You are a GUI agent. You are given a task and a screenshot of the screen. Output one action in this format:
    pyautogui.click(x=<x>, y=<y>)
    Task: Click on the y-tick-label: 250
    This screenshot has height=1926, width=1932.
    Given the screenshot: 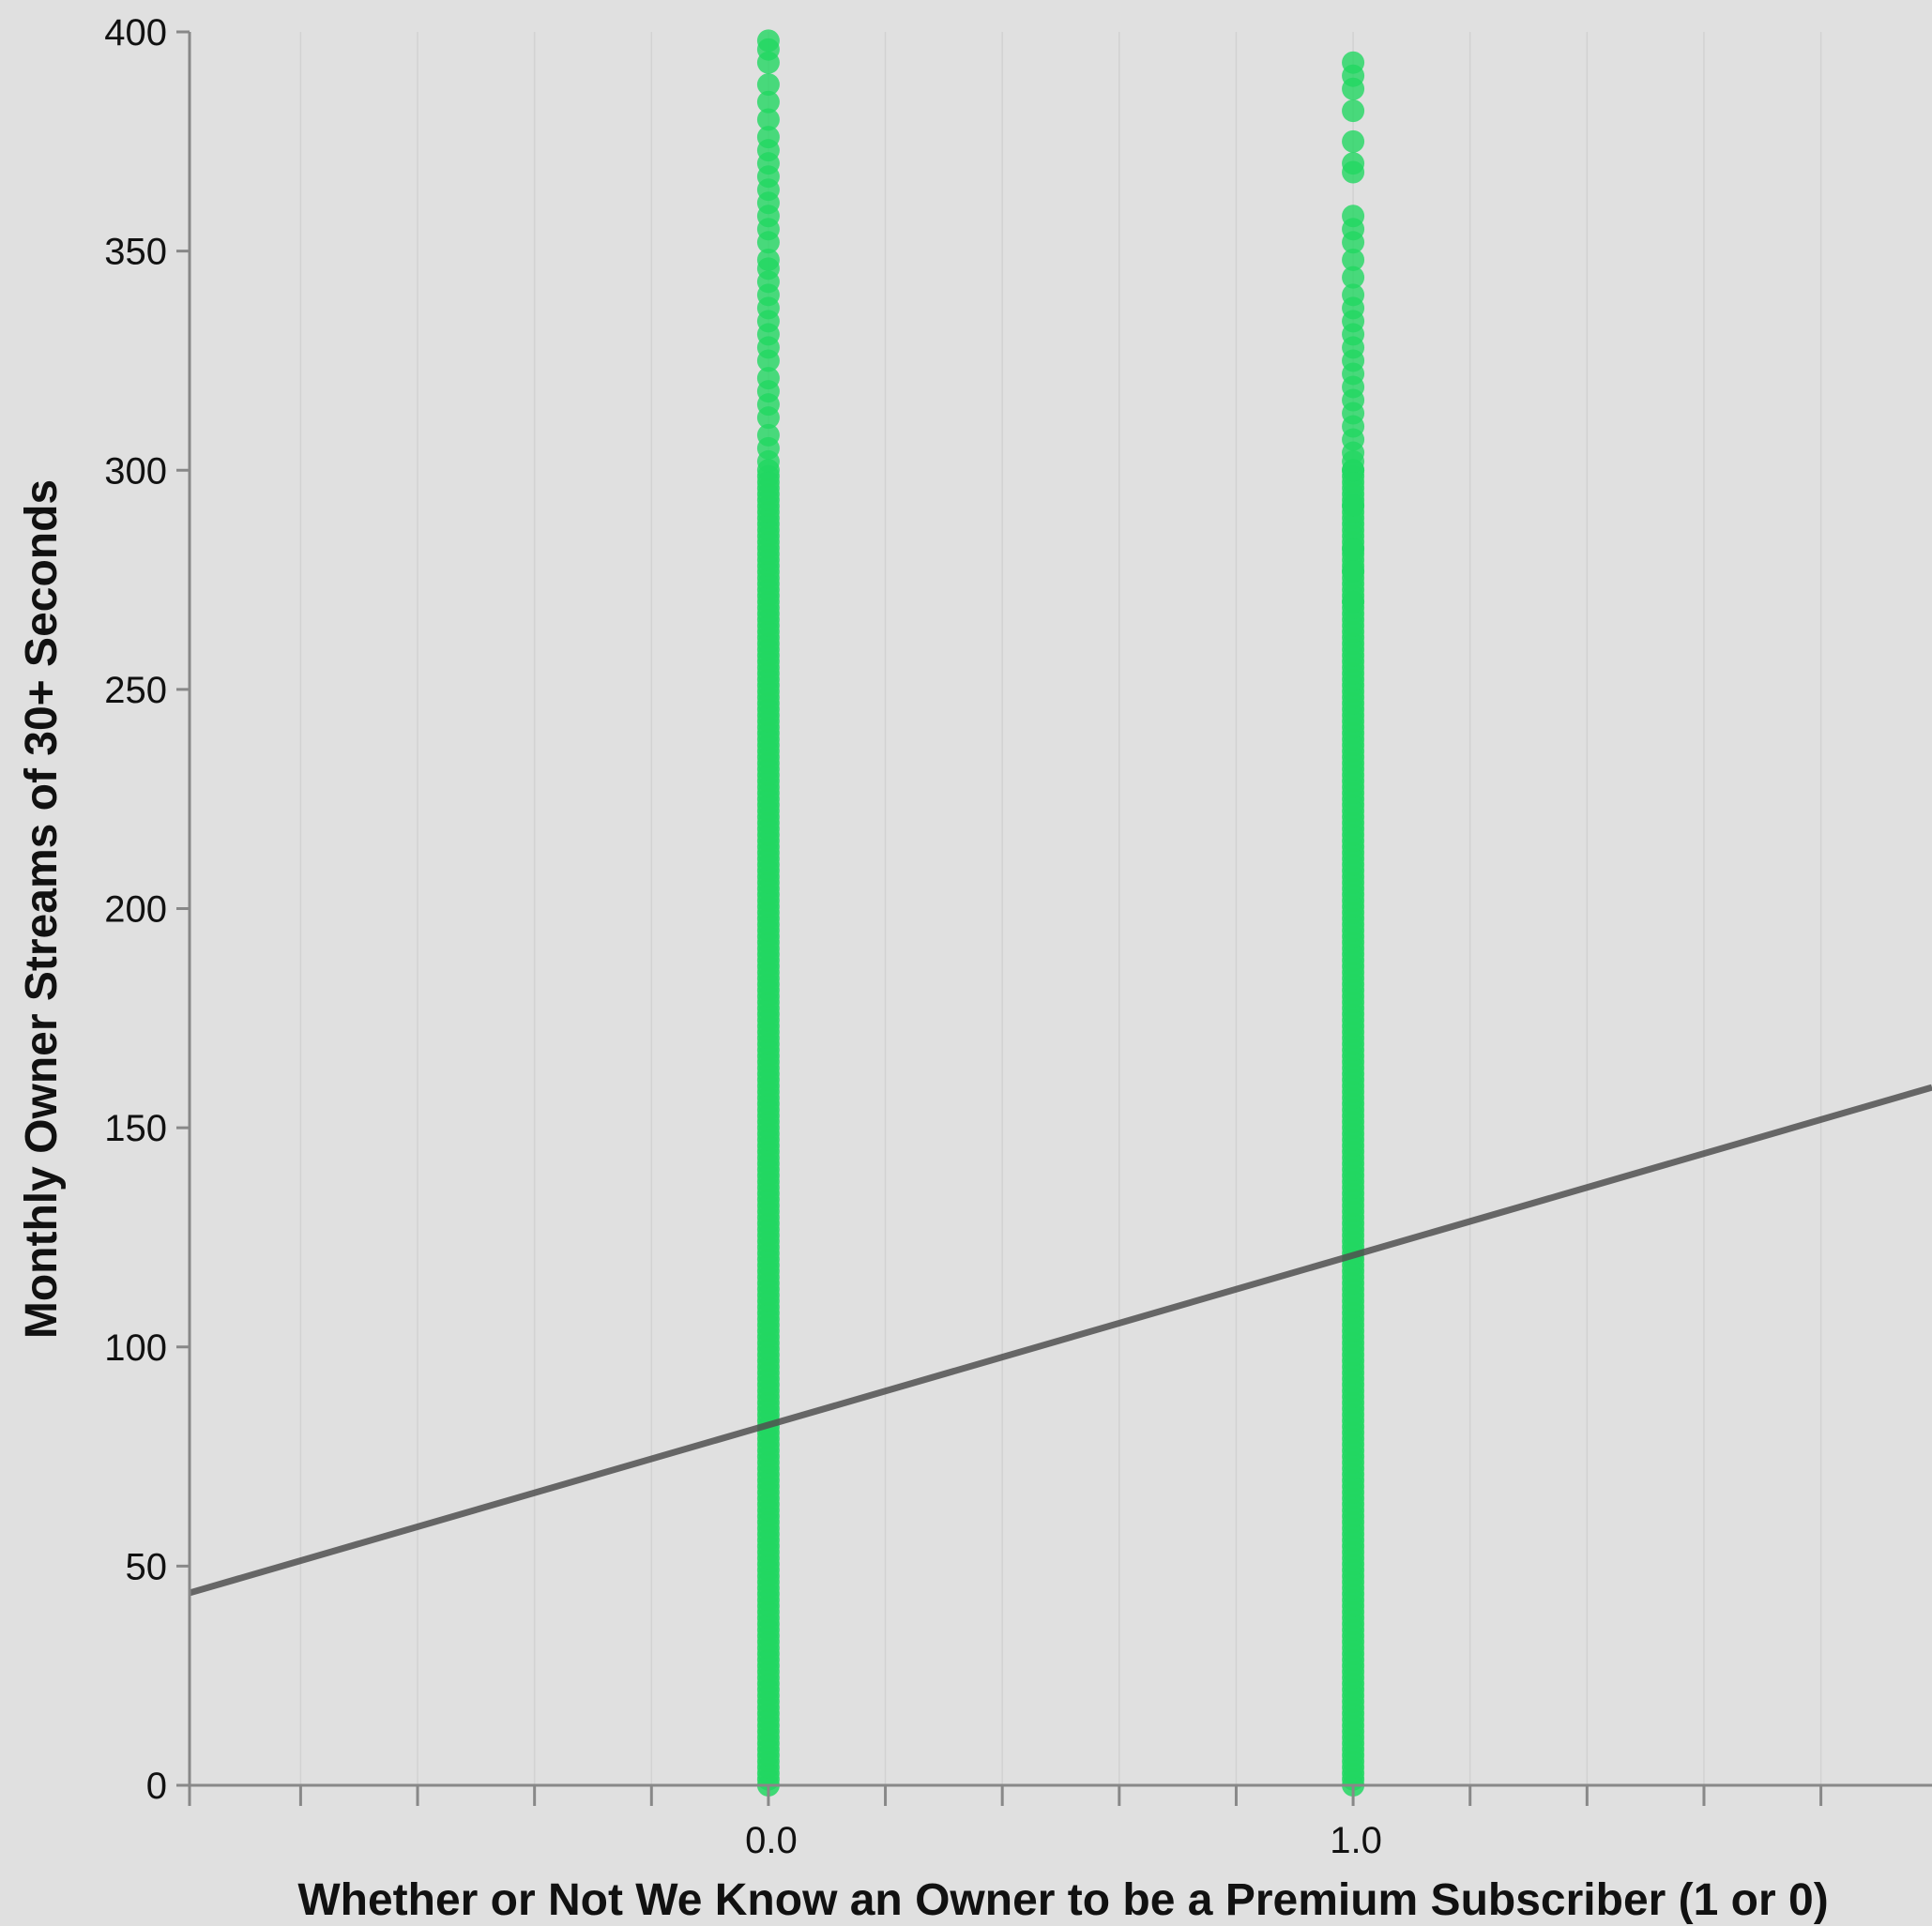 What is the action you would take?
    pyautogui.click(x=135, y=691)
    